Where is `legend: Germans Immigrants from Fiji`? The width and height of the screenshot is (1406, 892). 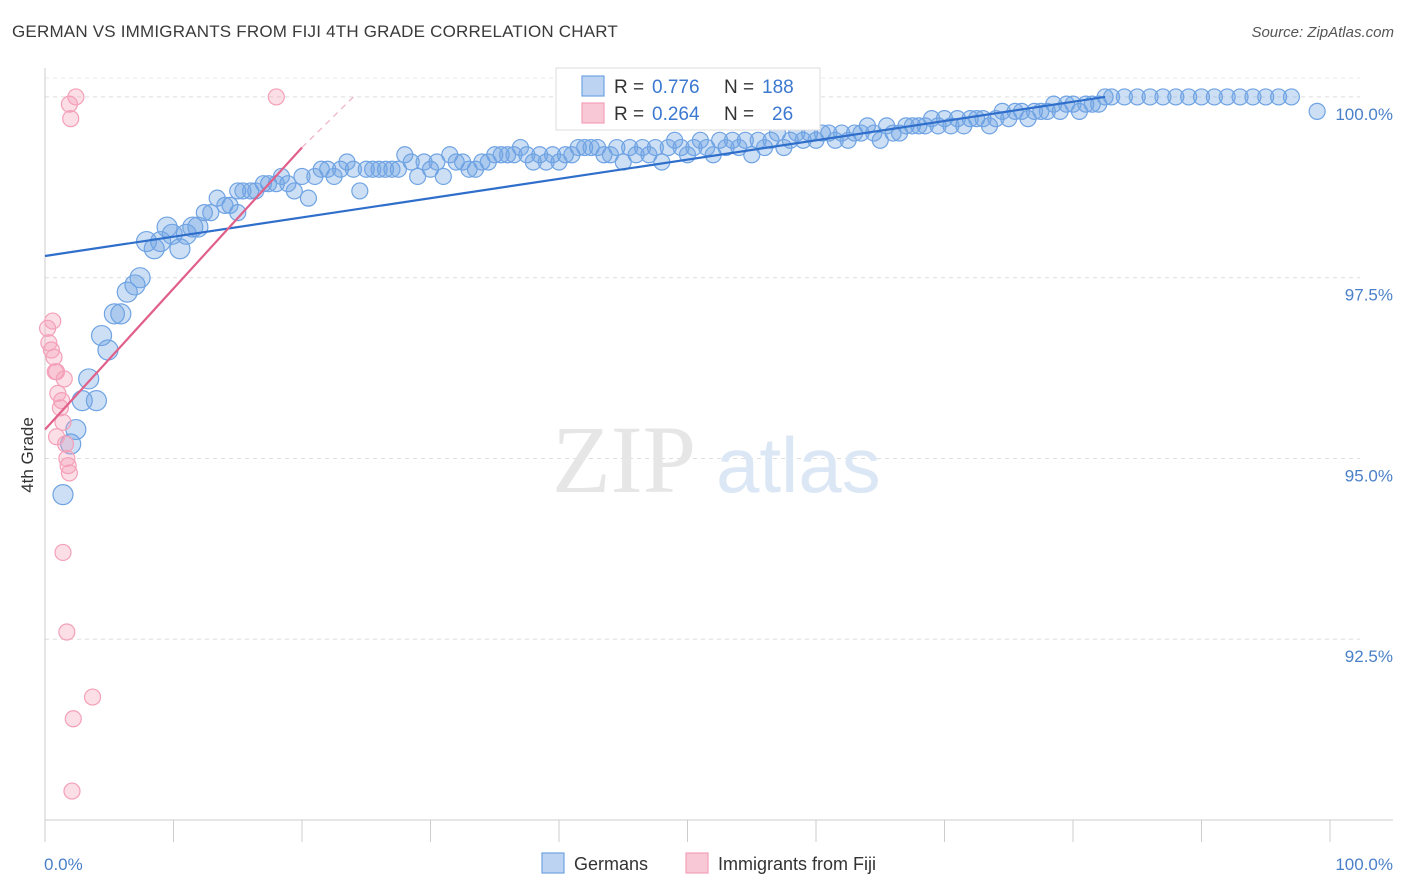
legend: Germans Immigrants from Fiji is located at coordinates (708, 863).